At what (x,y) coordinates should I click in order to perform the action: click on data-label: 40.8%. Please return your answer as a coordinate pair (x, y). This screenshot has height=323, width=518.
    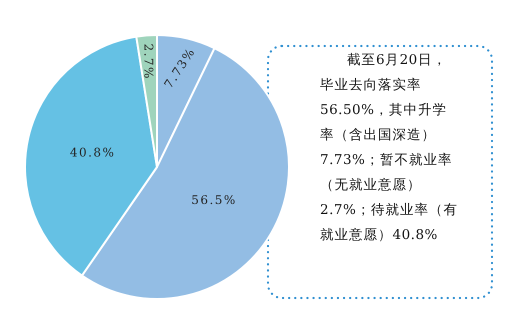
    Looking at the image, I should click on (93, 152).